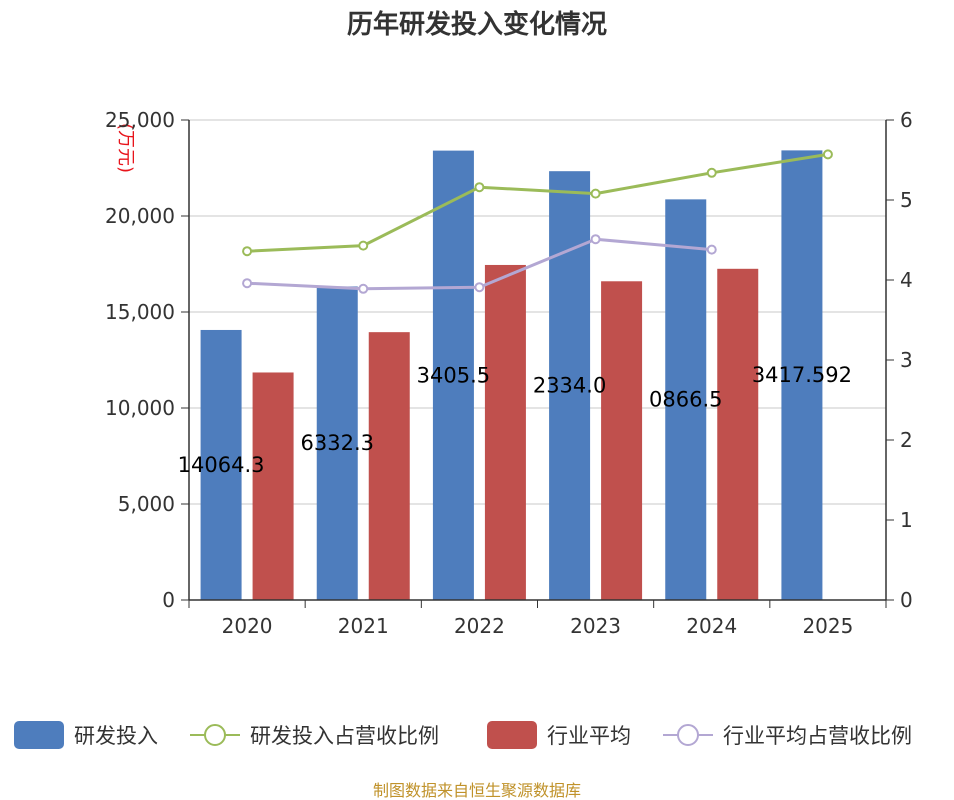 This screenshot has height=800, width=954. Describe the element at coordinates (116, 736) in the screenshot. I see `legend-label: 研发投入` at that location.